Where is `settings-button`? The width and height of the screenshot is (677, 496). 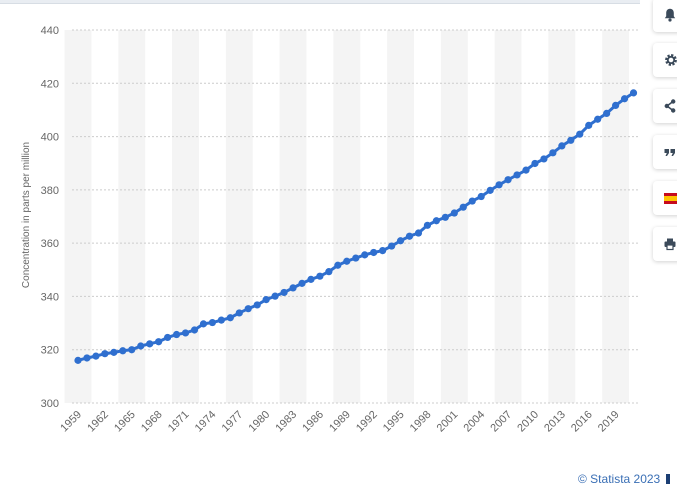
settings-button is located at coordinates (665, 60).